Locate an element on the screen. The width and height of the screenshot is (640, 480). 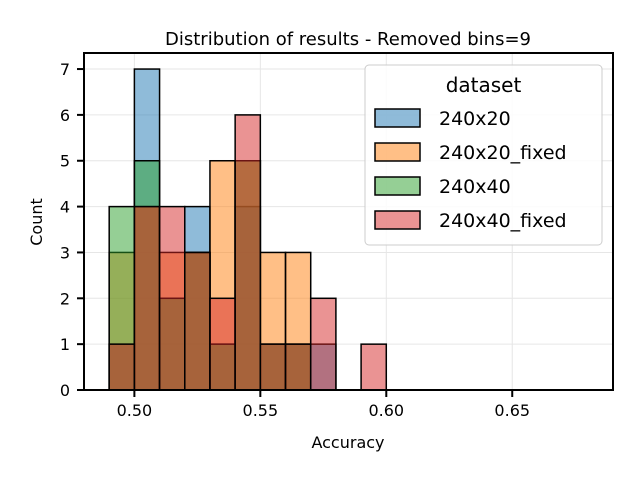
y-tick-label-5: 5 is located at coordinates (65, 161).